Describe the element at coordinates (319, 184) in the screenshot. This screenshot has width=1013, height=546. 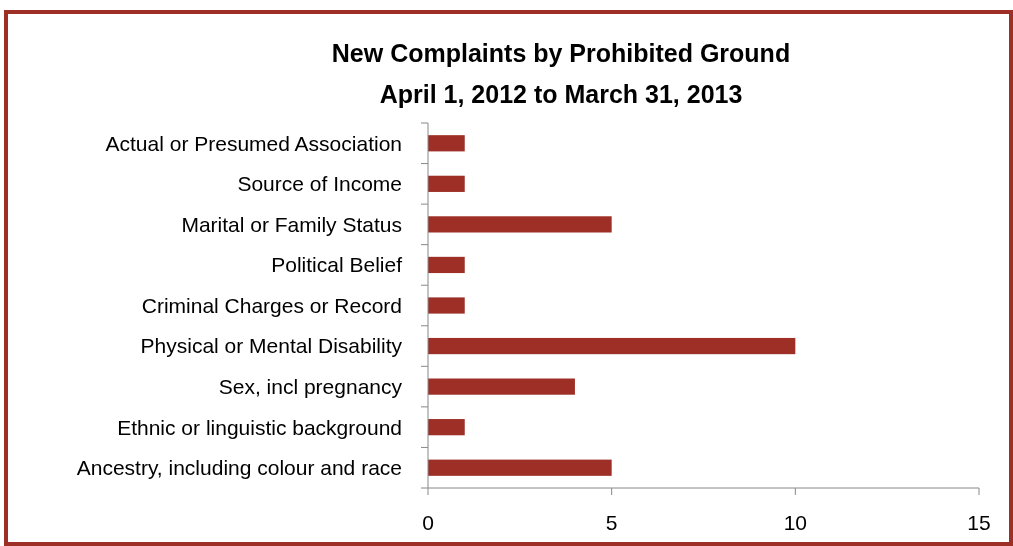
I see `y-tick-label: Source of Income` at that location.